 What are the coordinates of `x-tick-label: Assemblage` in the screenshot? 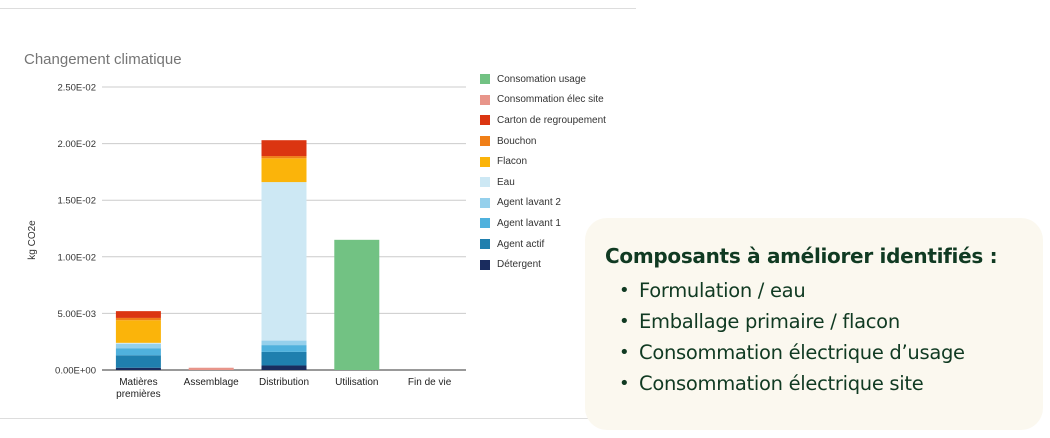 It's located at (211, 382).